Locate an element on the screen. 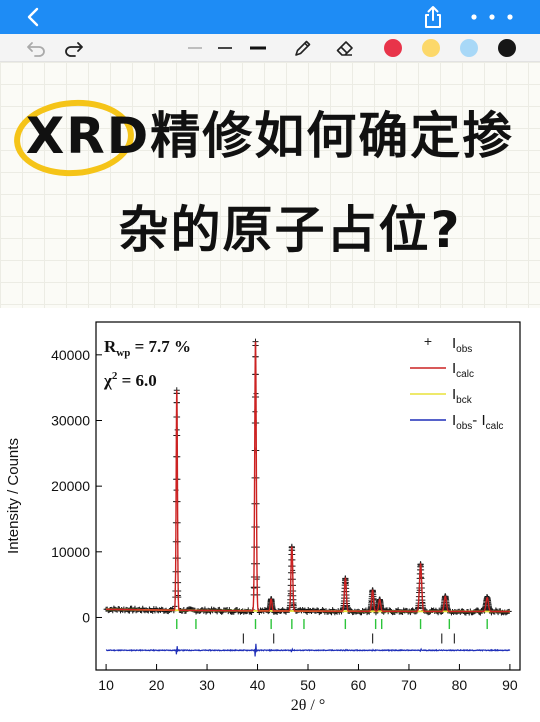  x-tick-label: 40 is located at coordinates (258, 685).